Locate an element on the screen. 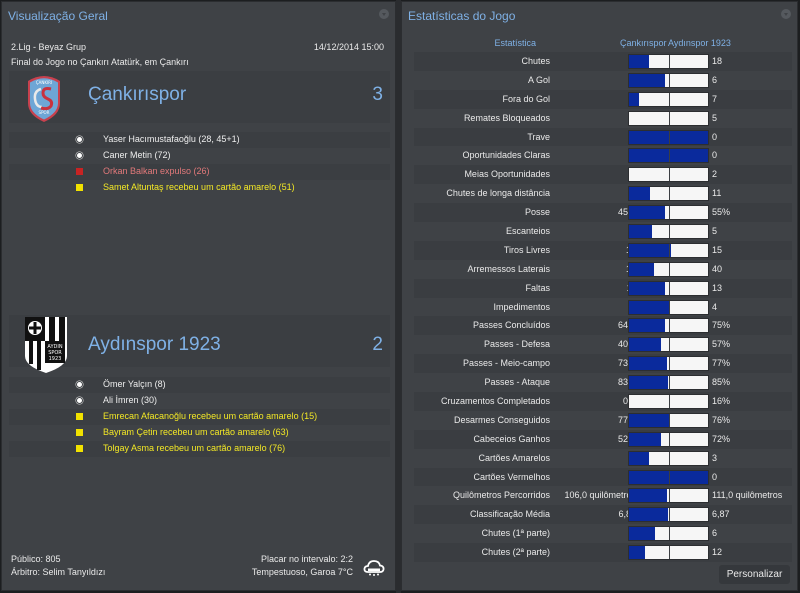  home-team-logo-icon: ÇANKIRI SPOR is located at coordinates (44, 98).